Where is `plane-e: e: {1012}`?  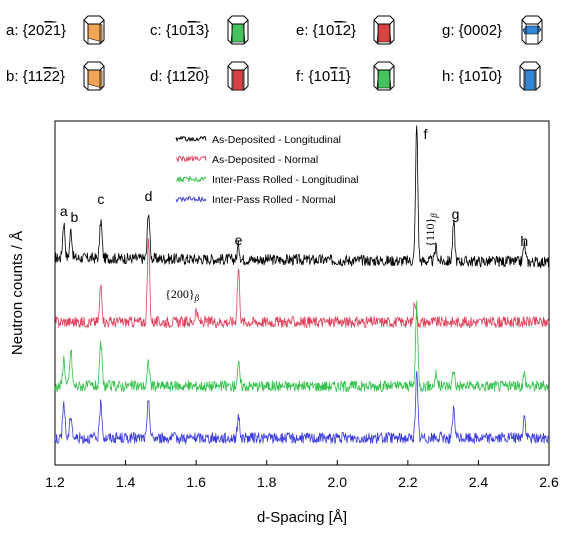 plane-e: e: {1012} is located at coordinates (345, 30).